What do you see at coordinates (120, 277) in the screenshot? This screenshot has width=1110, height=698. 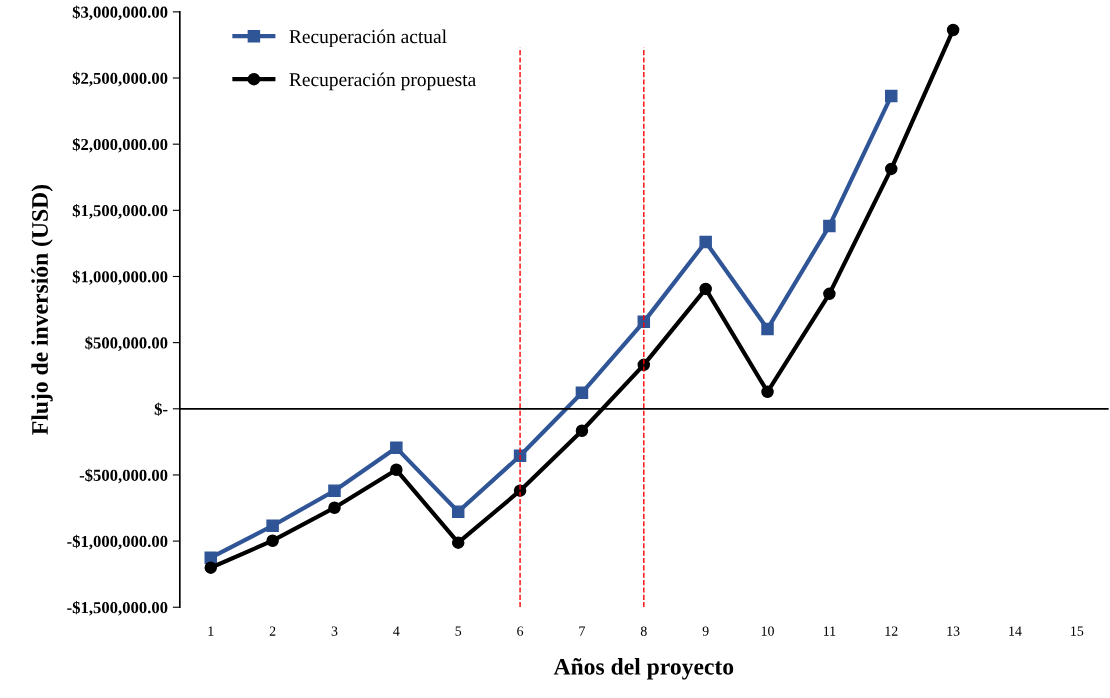 I see `y-tick-label: $1,000,000.00` at bounding box center [120, 277].